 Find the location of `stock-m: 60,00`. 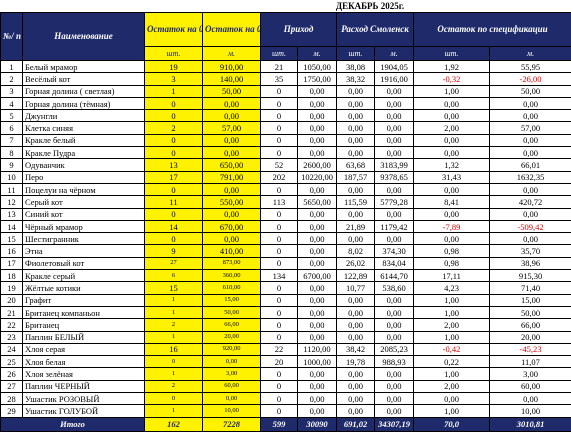

stock-m: 60,00 is located at coordinates (231, 386).